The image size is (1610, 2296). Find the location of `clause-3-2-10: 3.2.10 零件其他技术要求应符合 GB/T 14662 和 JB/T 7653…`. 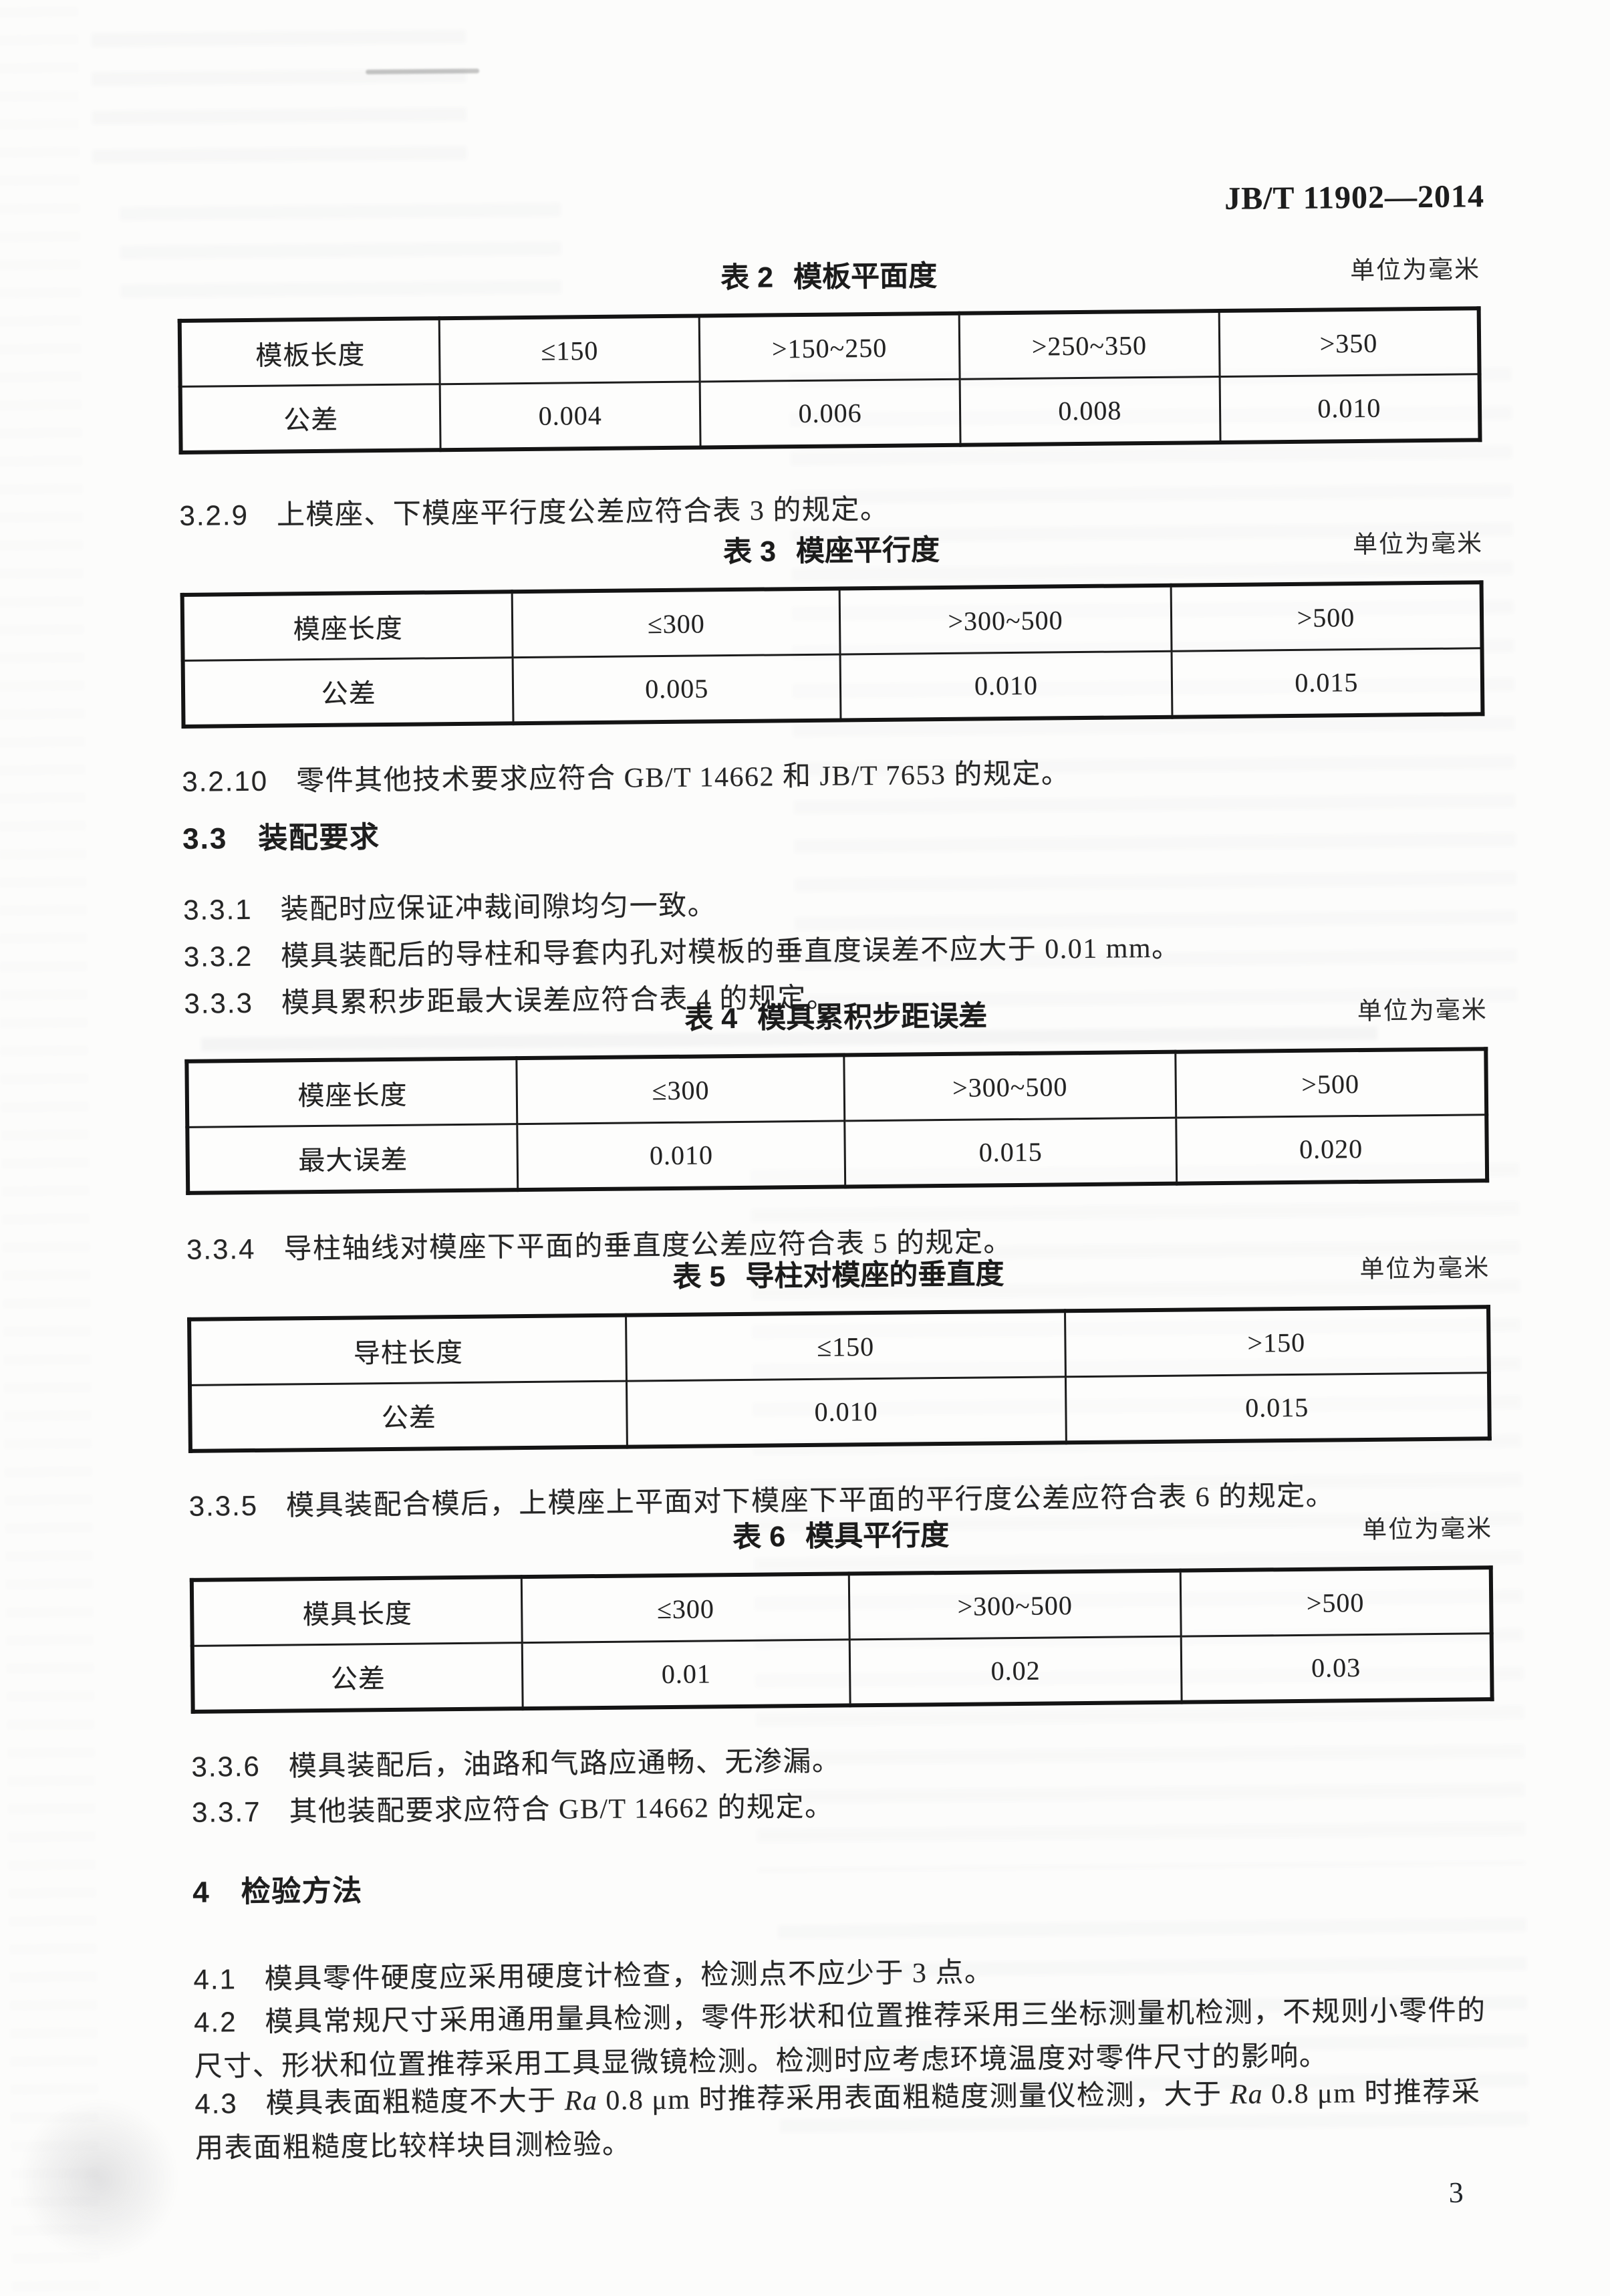

clause-3-2-10: 3.2.10 零件其他技术要求应符合 GB/T 14662 和 JB/T 7653… is located at coordinates (836, 776).